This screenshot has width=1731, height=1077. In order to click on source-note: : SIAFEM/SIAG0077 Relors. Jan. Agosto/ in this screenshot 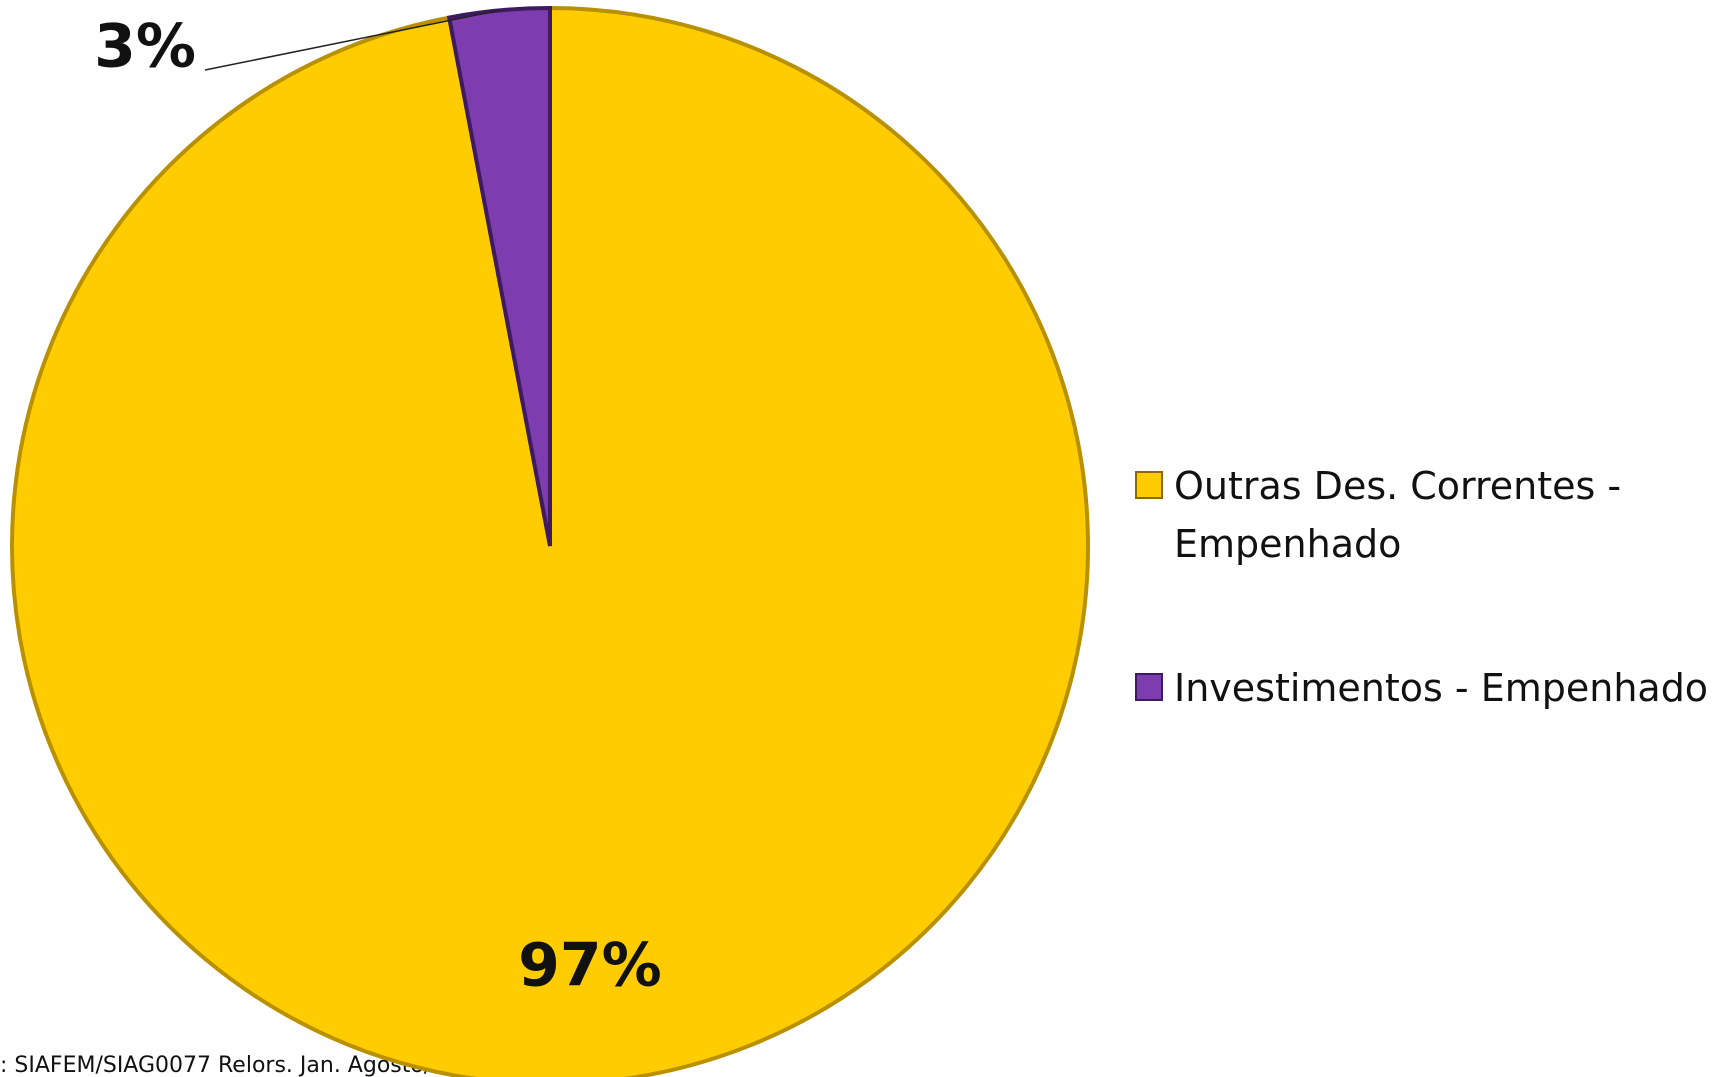, I will do `click(216, 1065)`.